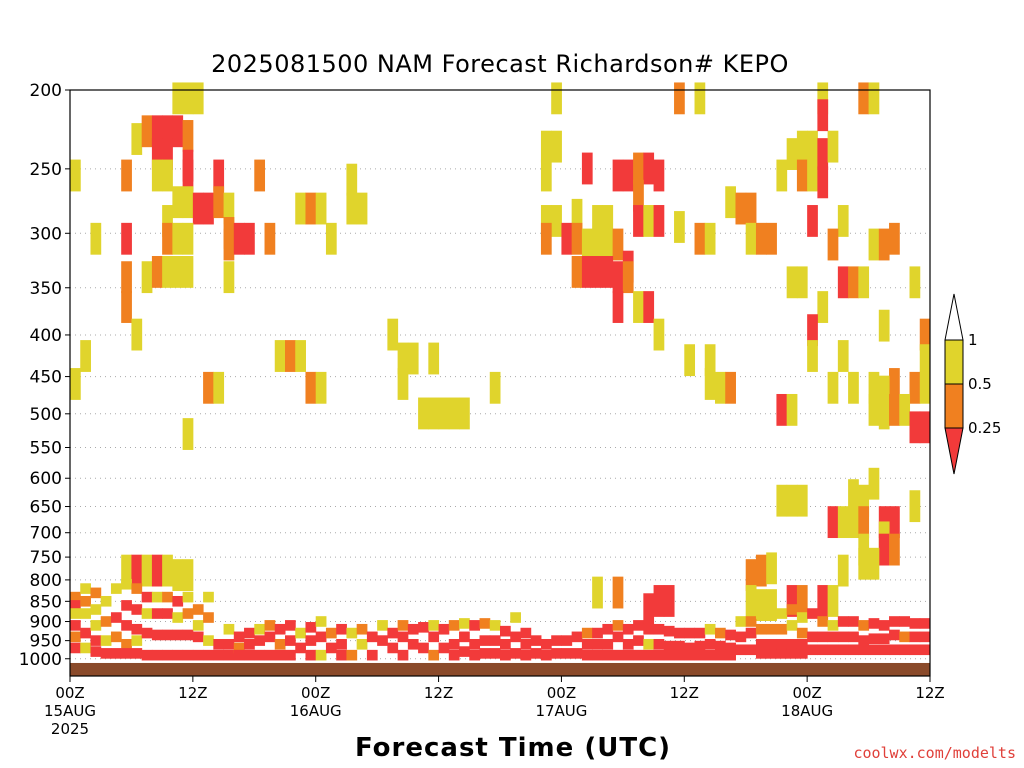 This screenshot has width=1024, height=768. Describe the element at coordinates (561, 711) in the screenshot. I see `x-tick-label: 17AUG` at that location.